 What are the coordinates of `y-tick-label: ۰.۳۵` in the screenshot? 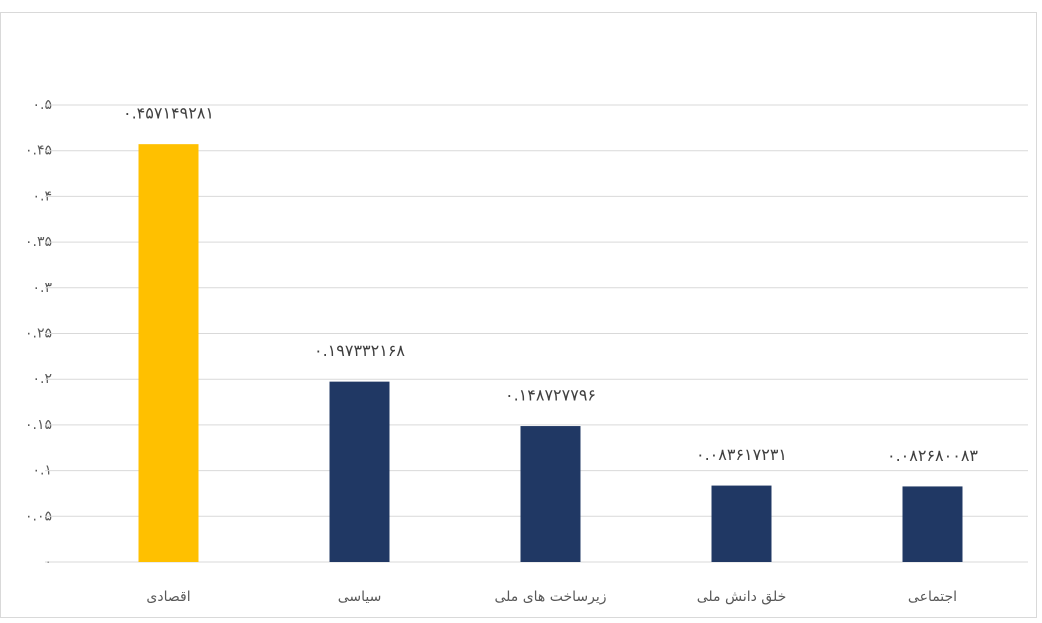 It's located at (38, 242).